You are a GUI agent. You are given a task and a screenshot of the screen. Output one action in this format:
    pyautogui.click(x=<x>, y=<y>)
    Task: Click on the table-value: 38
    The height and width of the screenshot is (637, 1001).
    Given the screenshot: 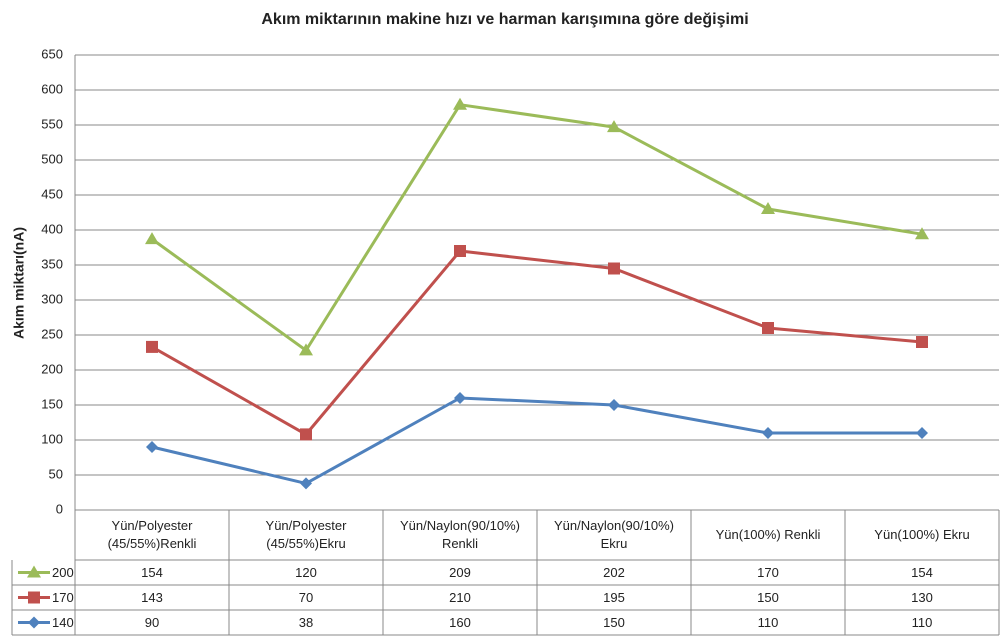 What is the action you would take?
    pyautogui.click(x=306, y=622)
    